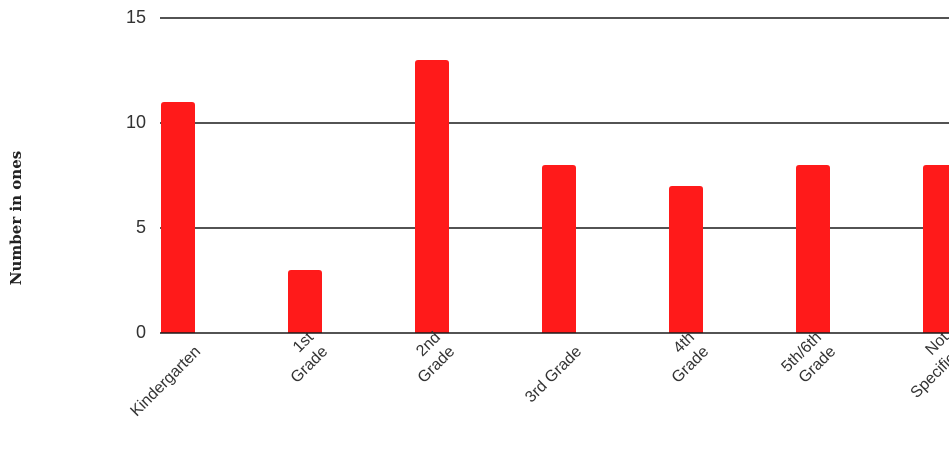 This screenshot has width=949, height=461. I want to click on x-tick-label: 3rd Grade, so click(553, 374).